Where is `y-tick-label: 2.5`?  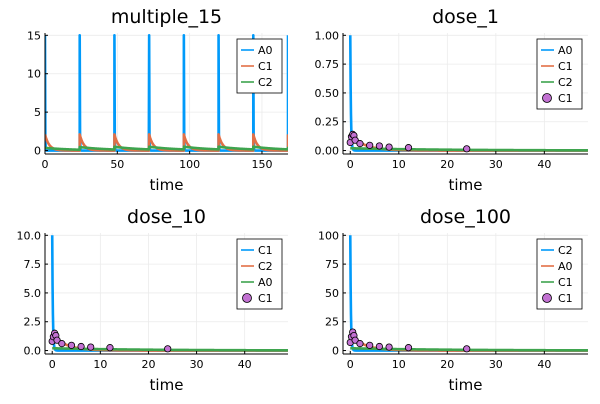
y-tick-label: 2.5 is located at coordinates (33, 322).